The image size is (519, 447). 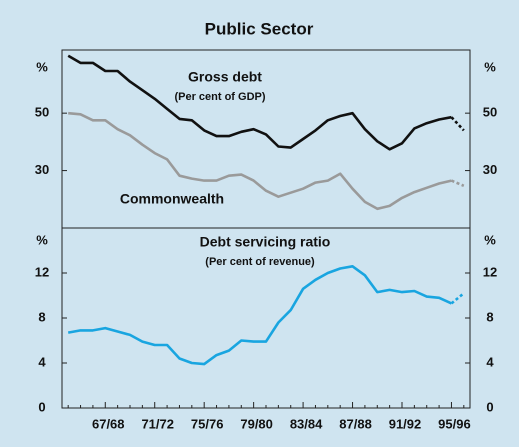 I want to click on x-tick-label: 83/84, so click(x=306, y=423).